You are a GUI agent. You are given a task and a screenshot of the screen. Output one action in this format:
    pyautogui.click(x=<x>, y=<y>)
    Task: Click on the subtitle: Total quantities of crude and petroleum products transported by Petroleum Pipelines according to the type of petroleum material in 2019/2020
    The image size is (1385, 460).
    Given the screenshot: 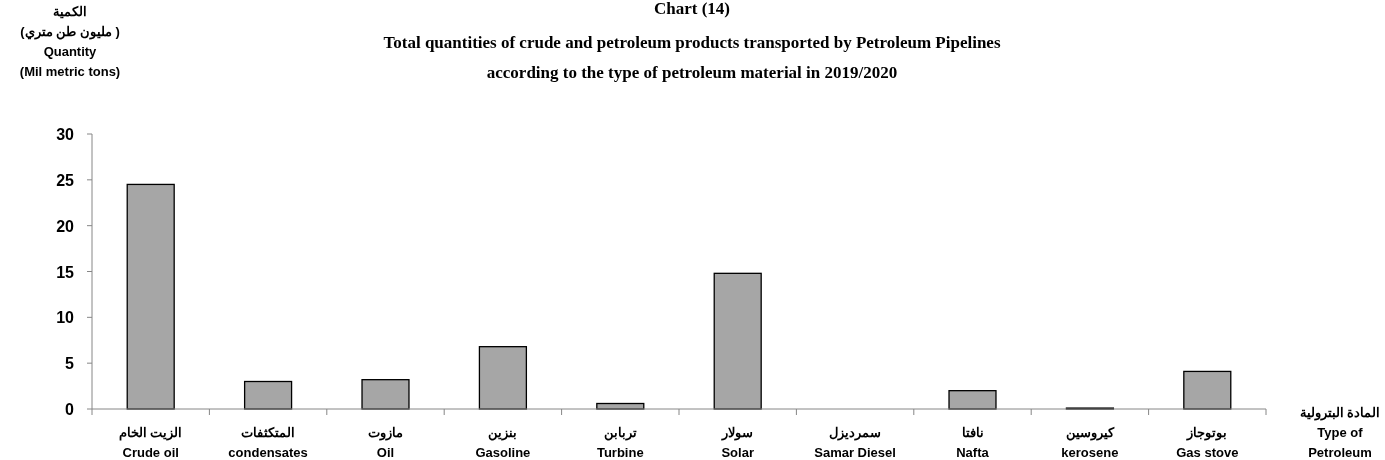 What is the action you would take?
    pyautogui.click(x=692, y=57)
    